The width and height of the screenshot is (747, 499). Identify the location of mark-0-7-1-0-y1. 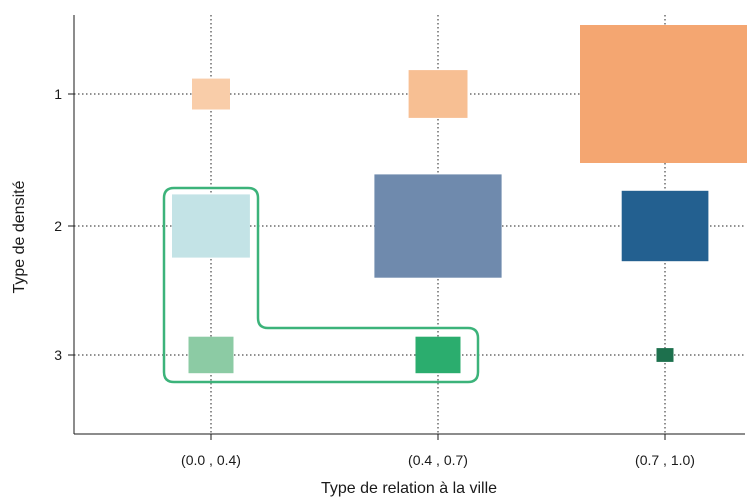
(663, 94).